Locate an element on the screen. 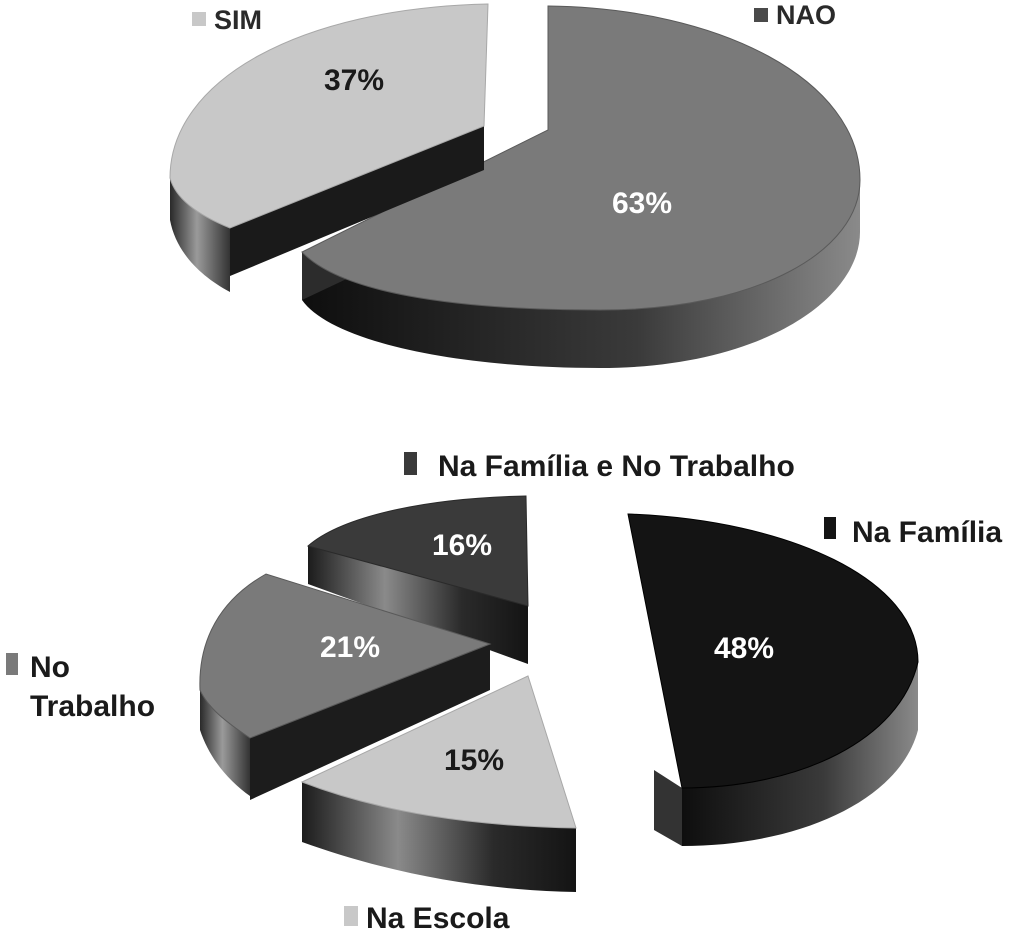 This screenshot has width=1033, height=932. legend-label-no-trabalho-line2: Trabalho is located at coordinates (92, 706).